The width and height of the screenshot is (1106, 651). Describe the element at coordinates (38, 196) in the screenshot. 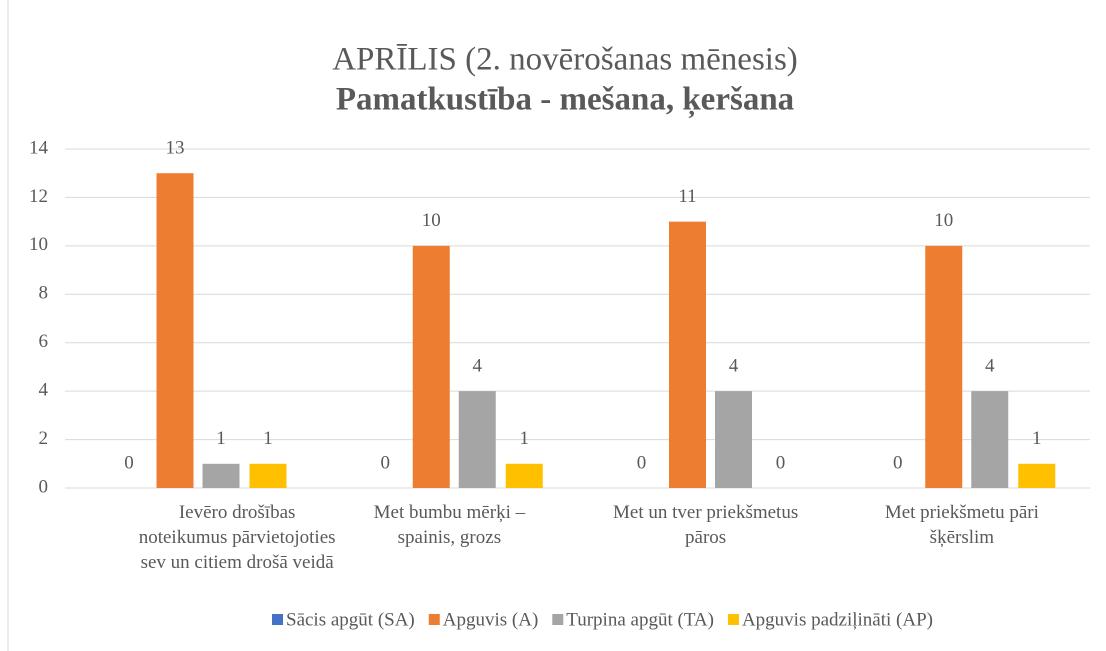

I see `y-tick-label: 12` at that location.